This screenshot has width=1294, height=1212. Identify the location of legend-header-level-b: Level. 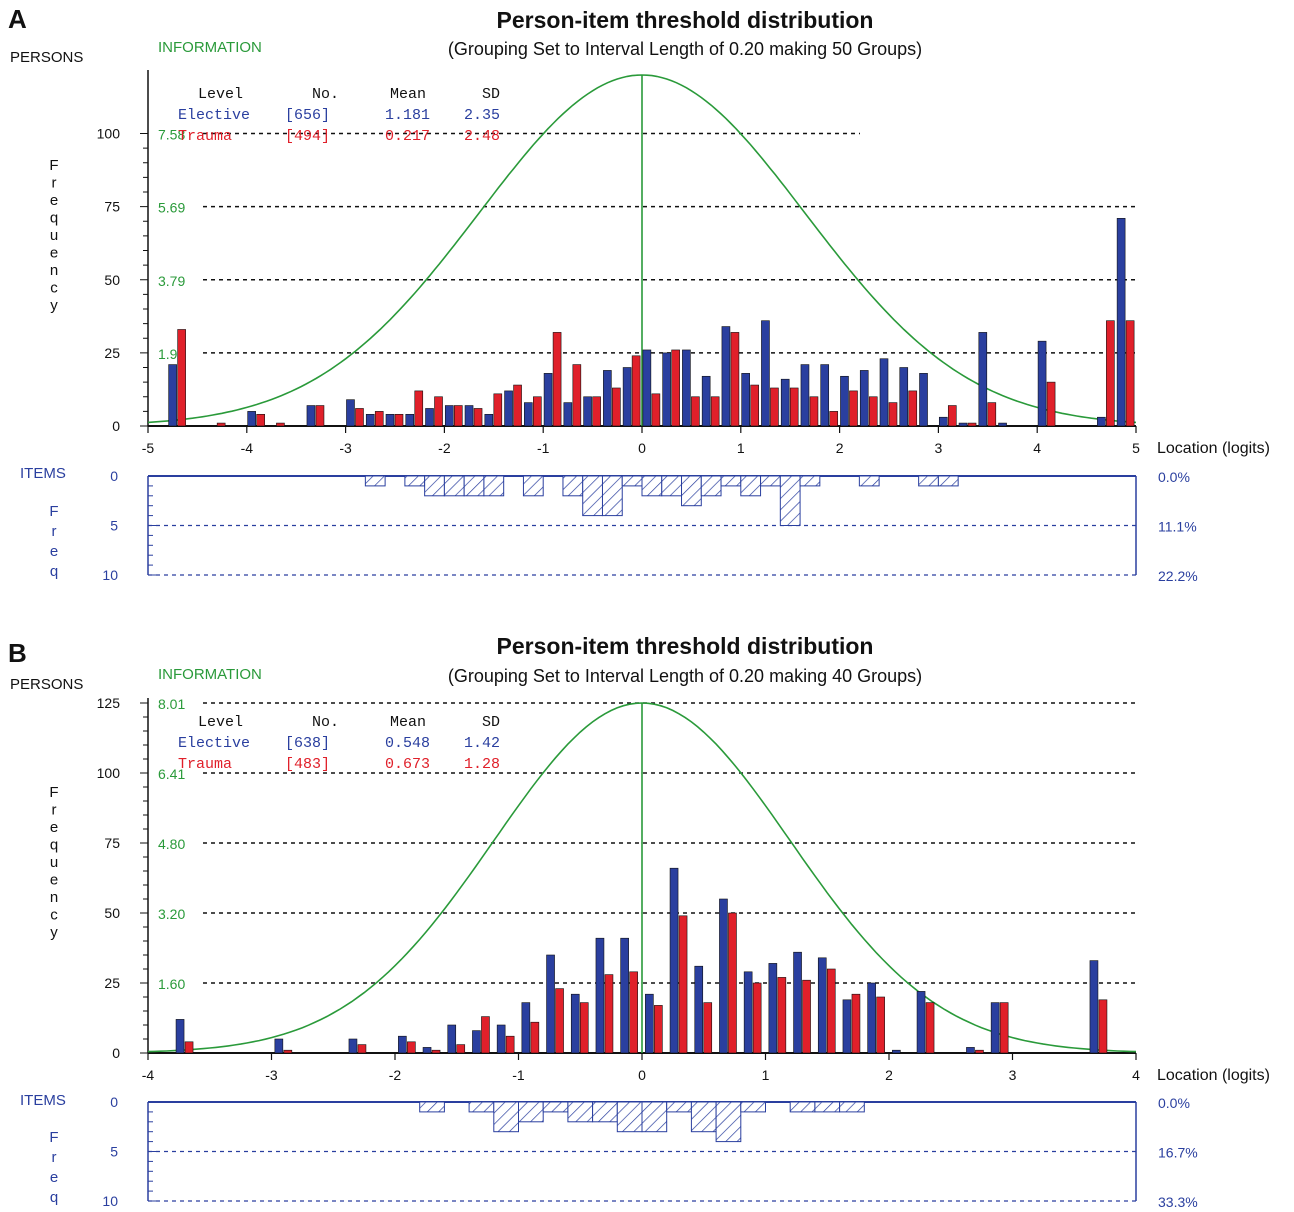
(220, 722).